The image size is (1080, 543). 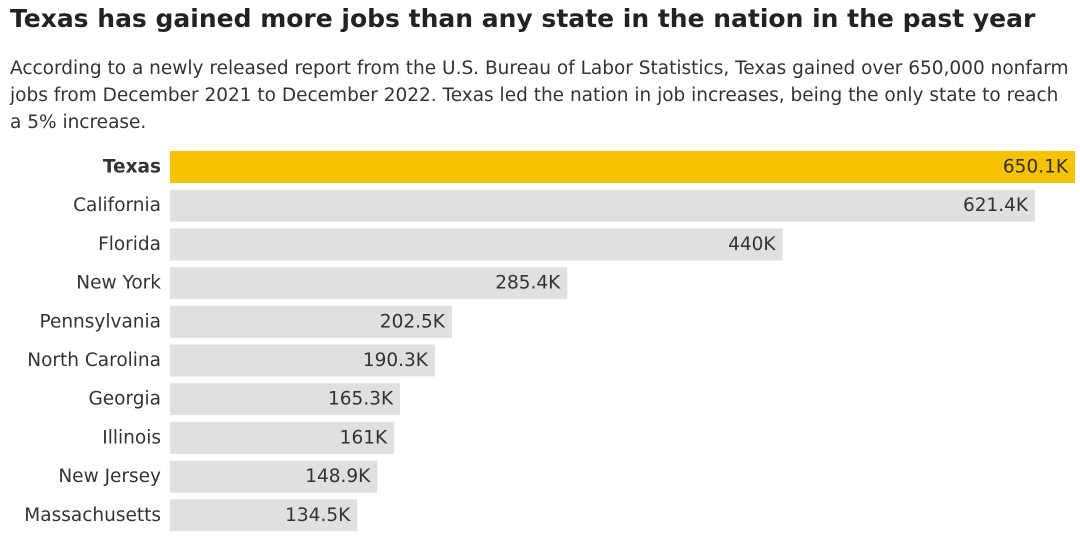 What do you see at coordinates (124, 399) in the screenshot?
I see `category-label: Georgia` at bounding box center [124, 399].